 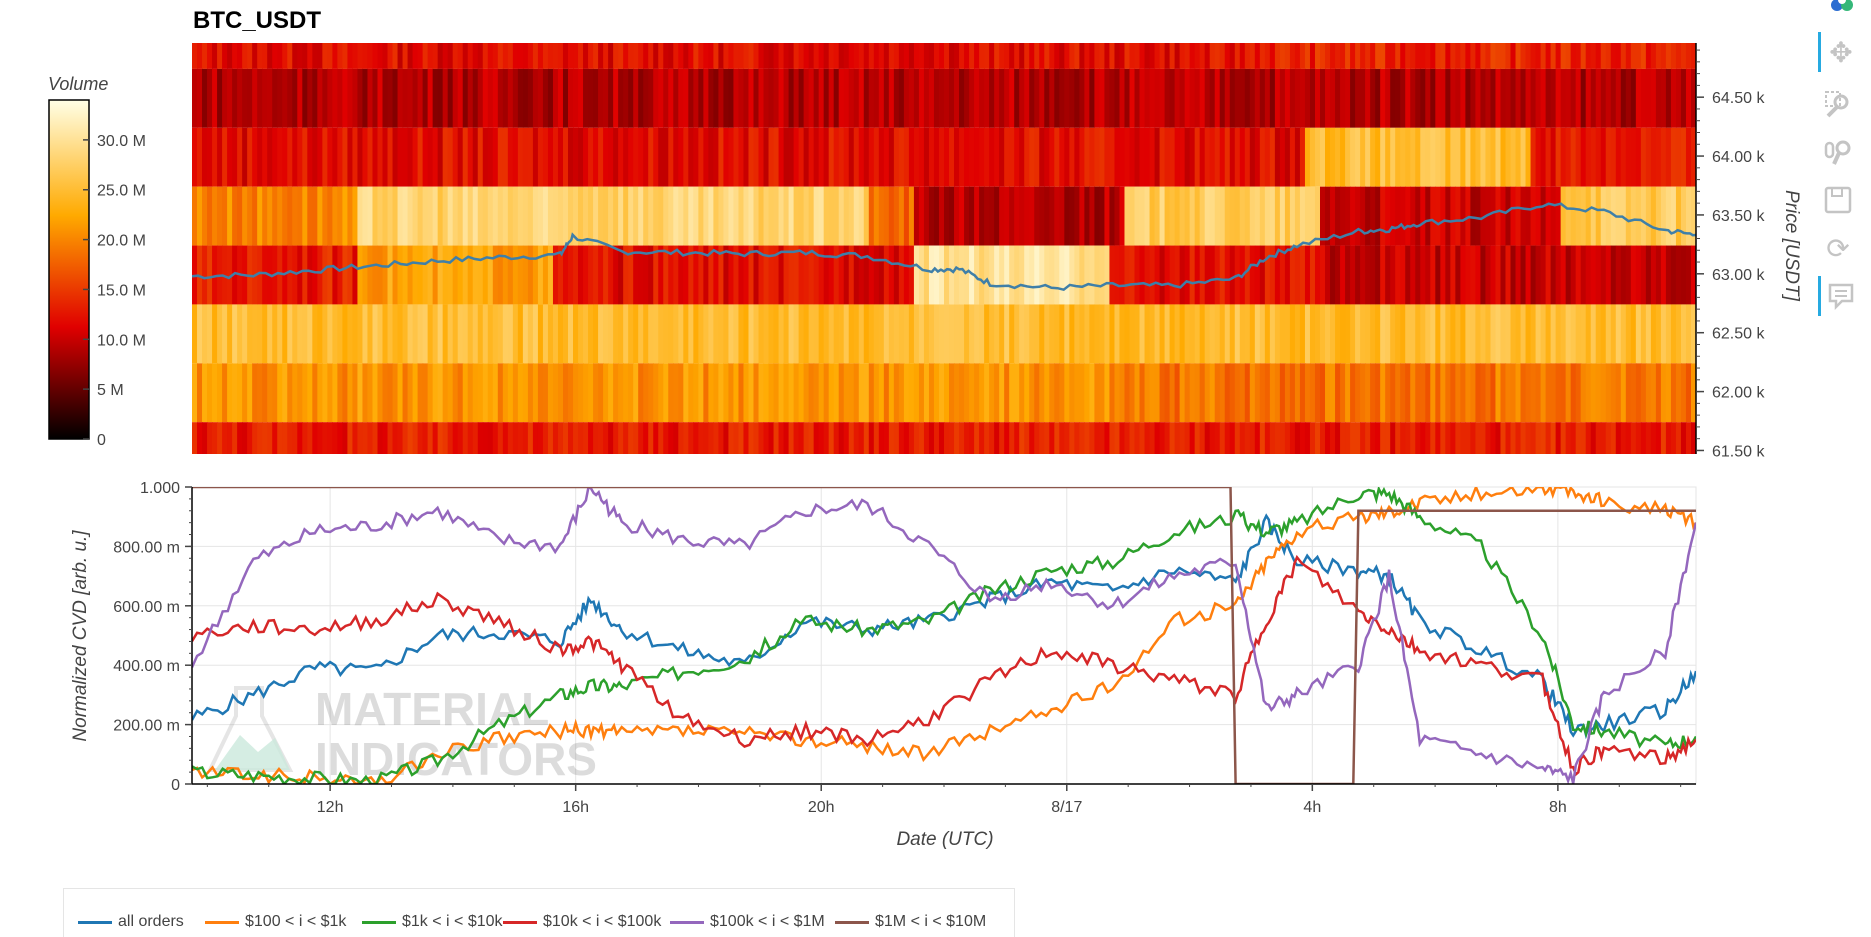 I want to click on legend-item: $100k < i < $1M, so click(x=747, y=922).